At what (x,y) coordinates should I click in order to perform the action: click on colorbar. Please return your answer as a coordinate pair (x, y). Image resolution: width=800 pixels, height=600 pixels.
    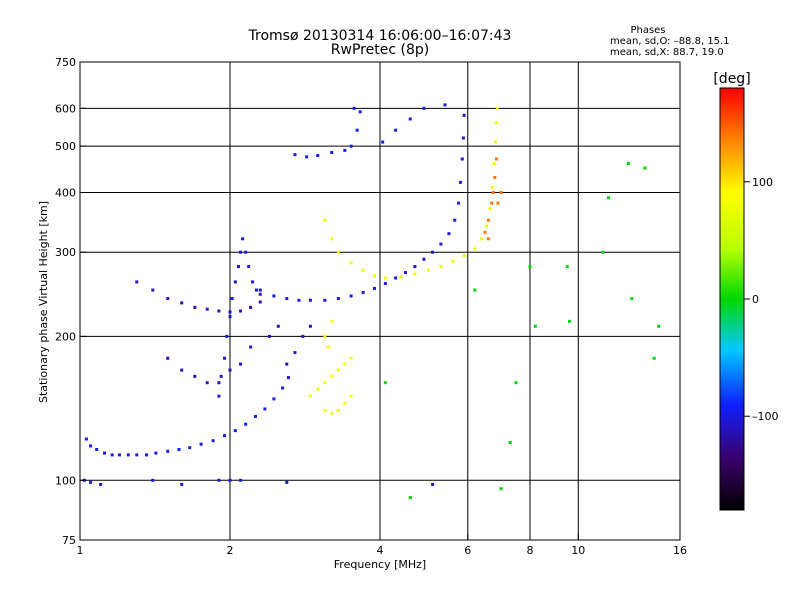
    Looking at the image, I should click on (732, 299).